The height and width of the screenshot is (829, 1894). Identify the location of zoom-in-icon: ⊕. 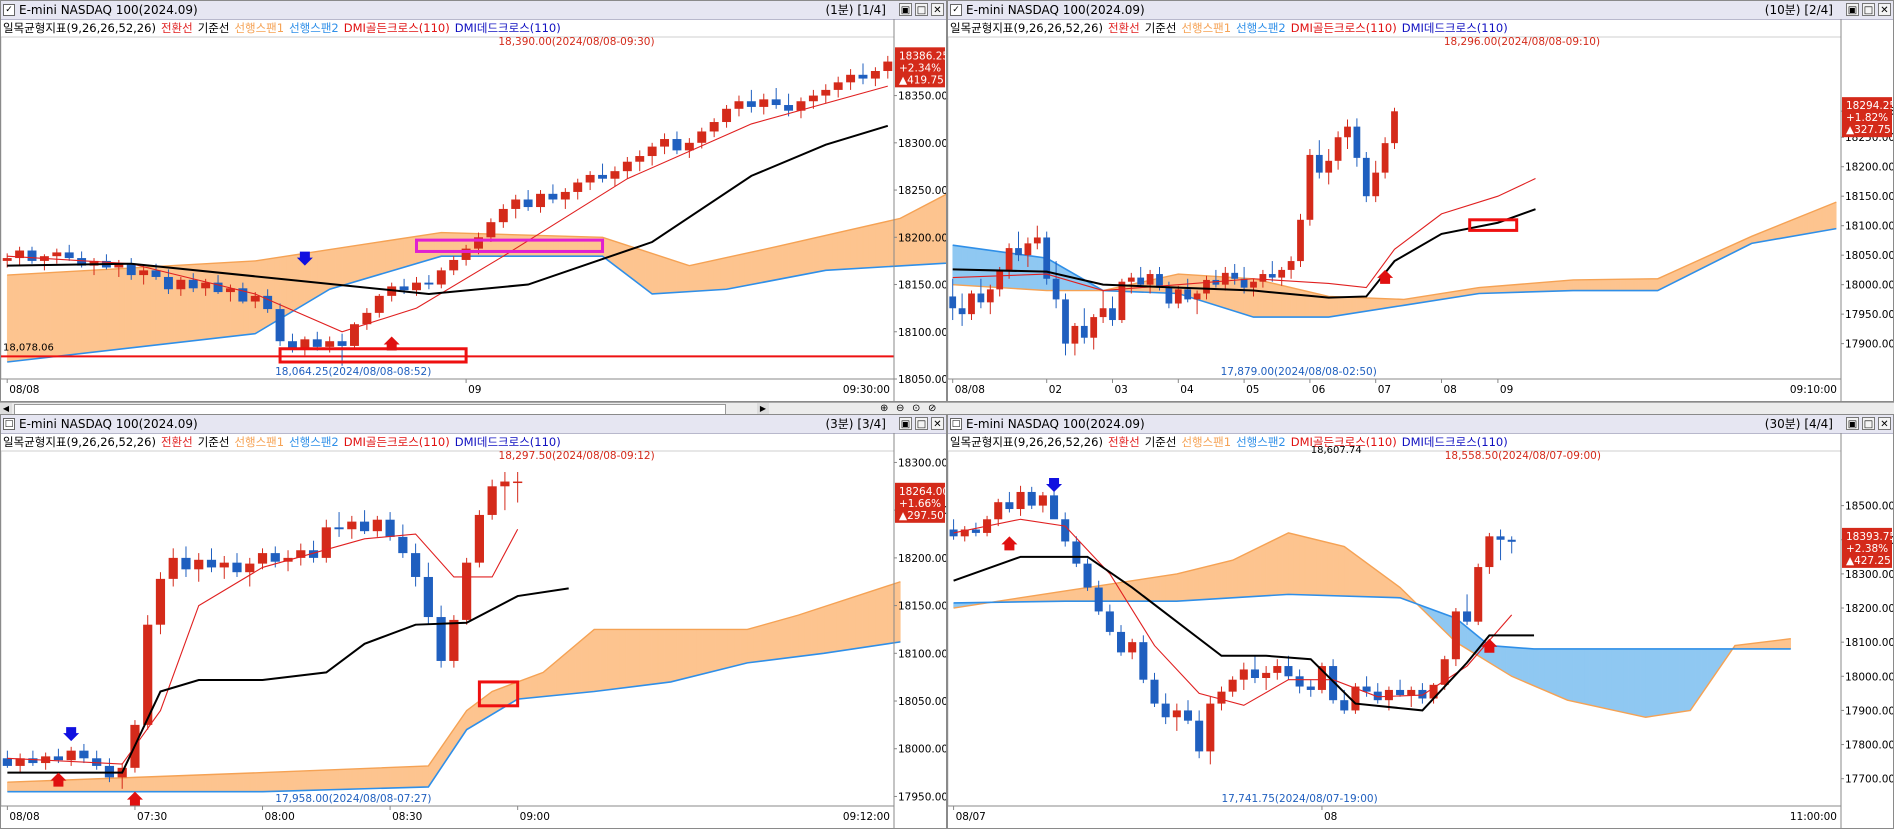
(884, 408).